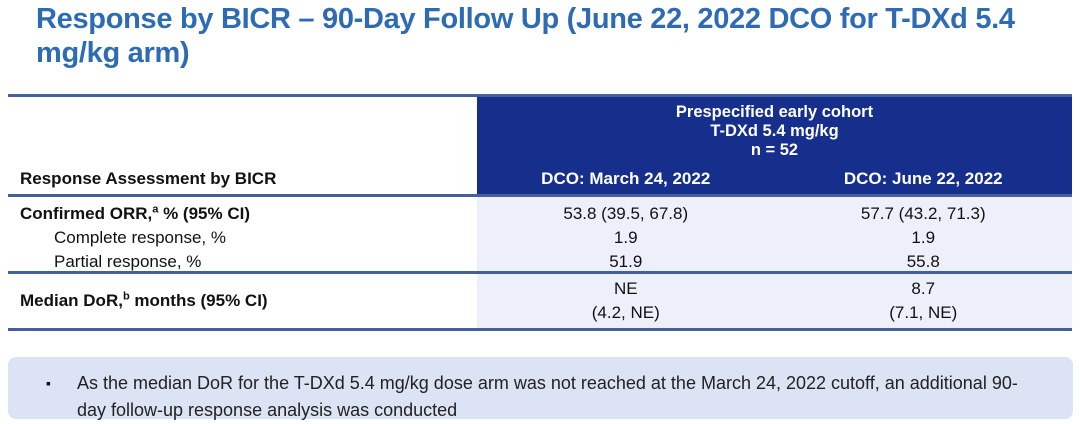 The width and height of the screenshot is (1080, 424). Describe the element at coordinates (626, 178) in the screenshot. I see `column-header-march: DCO: March 24, 2022` at that location.